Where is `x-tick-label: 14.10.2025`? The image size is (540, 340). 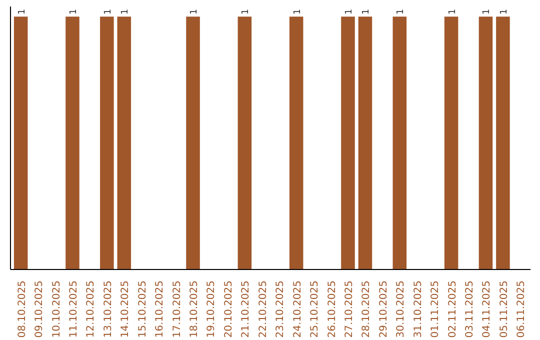 x-tick-label: 14.10.2025 is located at coordinates (126, 309).